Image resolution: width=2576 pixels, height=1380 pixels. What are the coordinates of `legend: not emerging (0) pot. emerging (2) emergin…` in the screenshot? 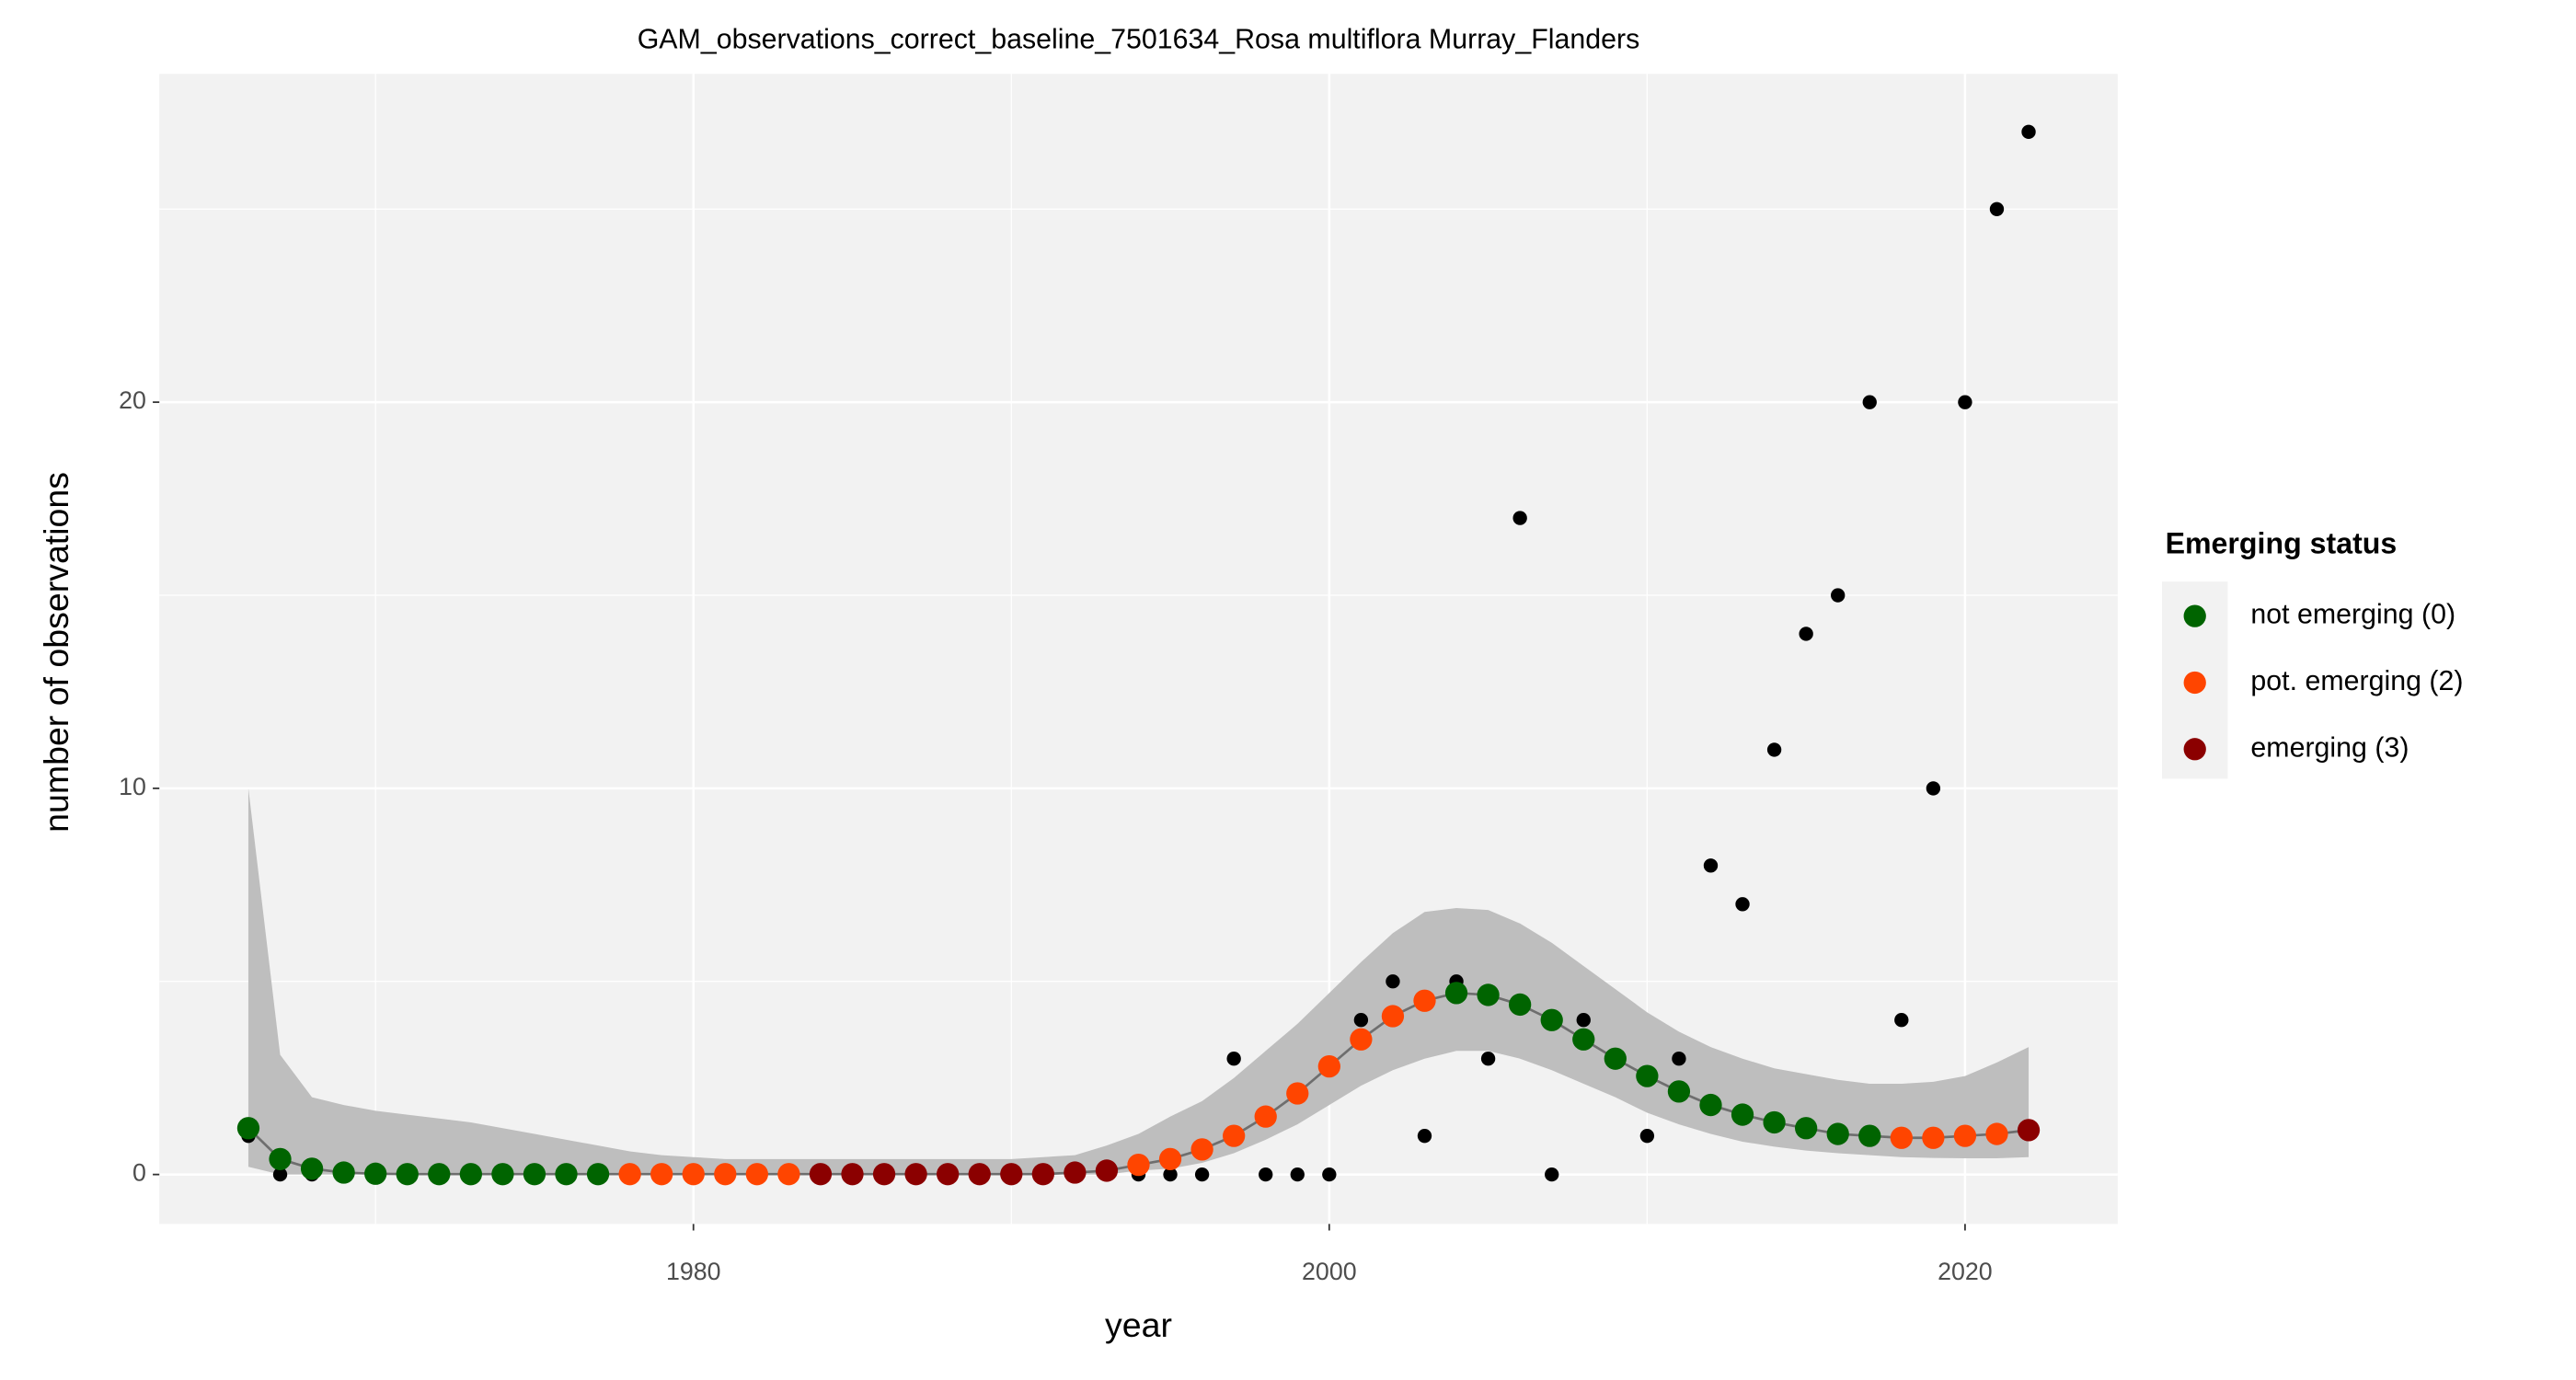 It's located at (2323, 681).